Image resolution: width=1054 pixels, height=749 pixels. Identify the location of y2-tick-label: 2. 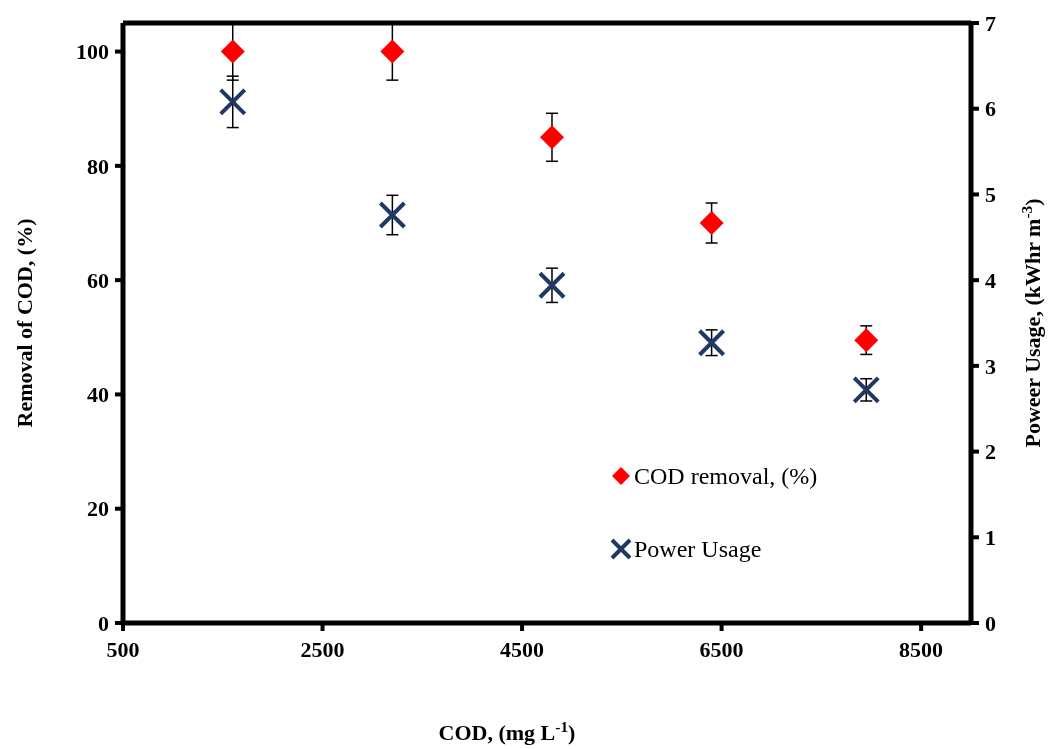
(990, 452).